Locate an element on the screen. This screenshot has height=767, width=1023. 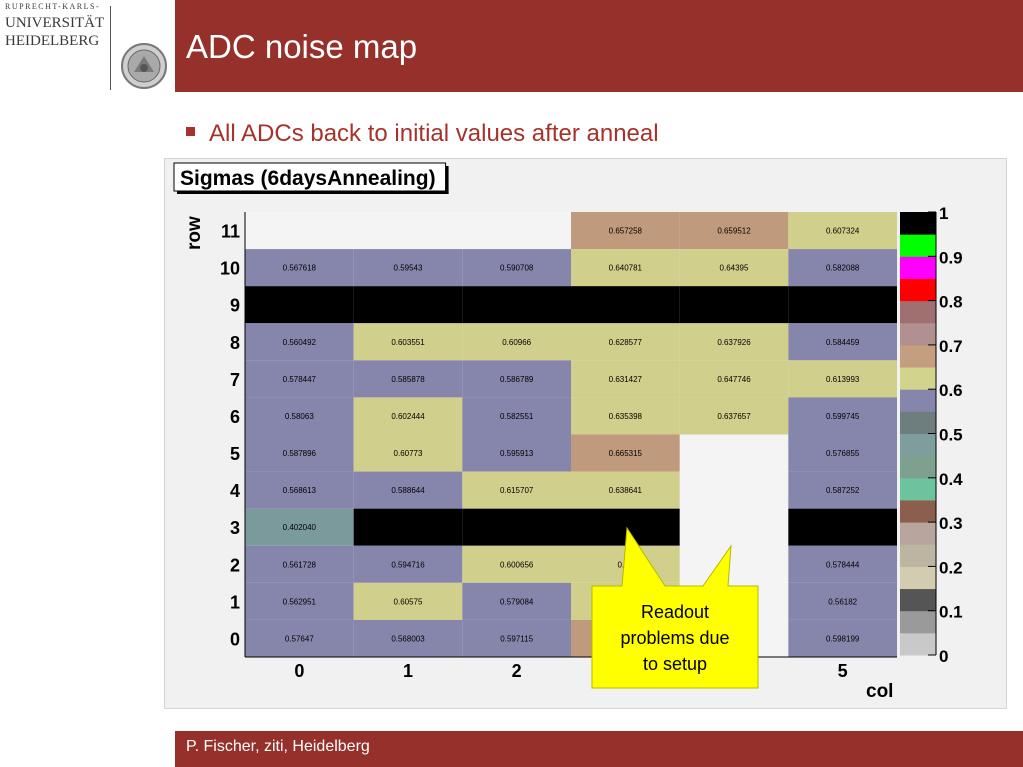
colorbar-tick-label: 0.4 is located at coordinates (951, 479).